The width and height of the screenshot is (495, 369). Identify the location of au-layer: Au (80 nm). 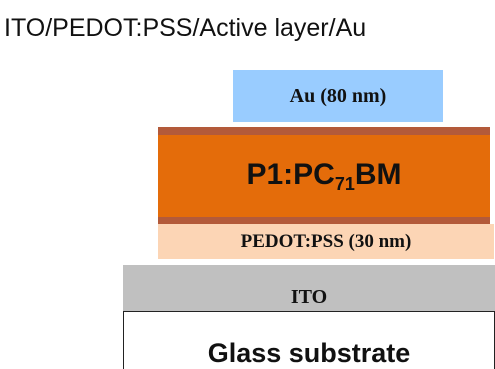
(338, 96).